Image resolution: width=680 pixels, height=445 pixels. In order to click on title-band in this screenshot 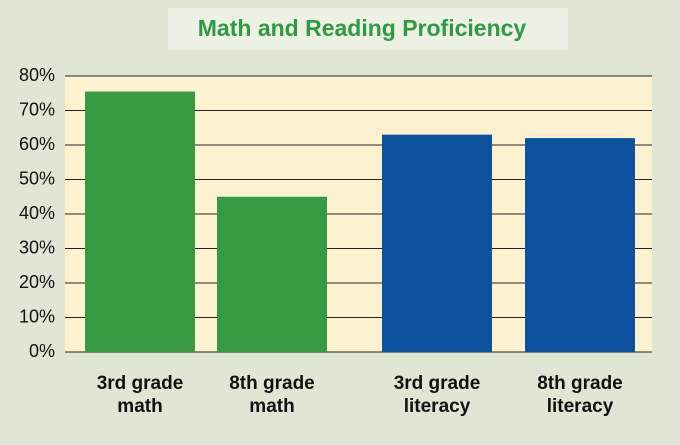, I will do `click(368, 29)`.